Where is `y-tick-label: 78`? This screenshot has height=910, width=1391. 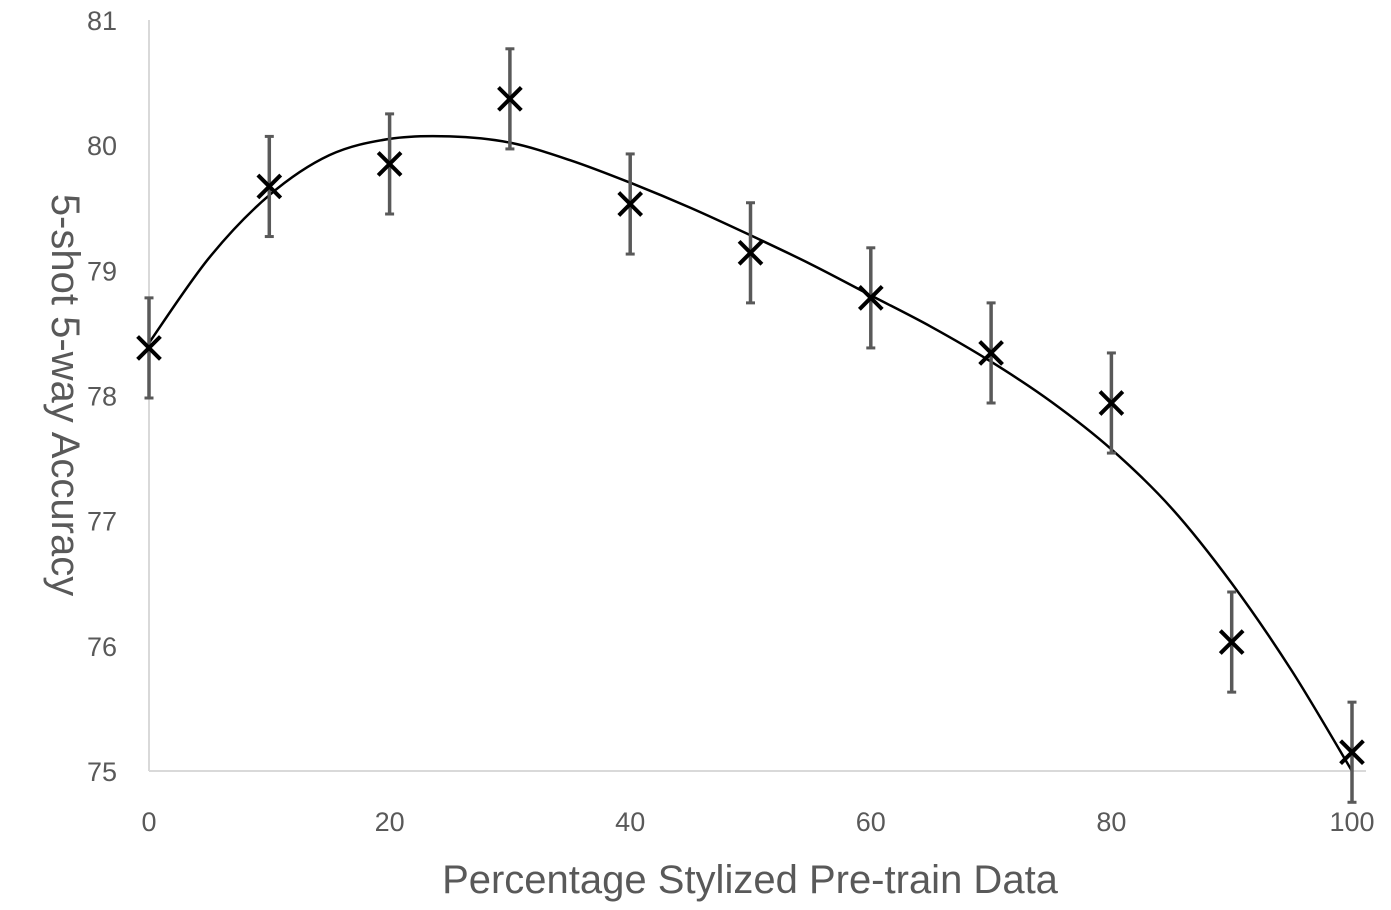
y-tick-label: 78 is located at coordinates (102, 397).